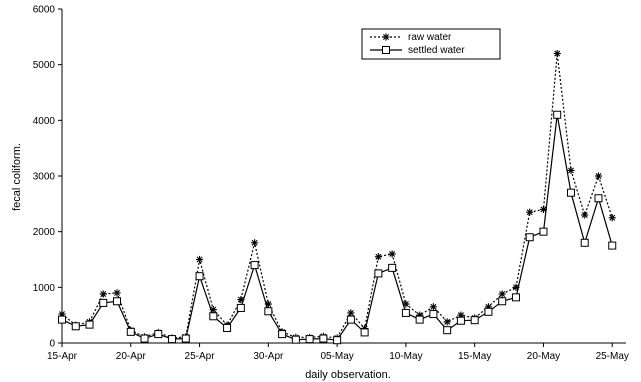  I want to click on y-axis-ticks: 0 1000 2000 3000 4000 5000 6000, so click(47, 177).